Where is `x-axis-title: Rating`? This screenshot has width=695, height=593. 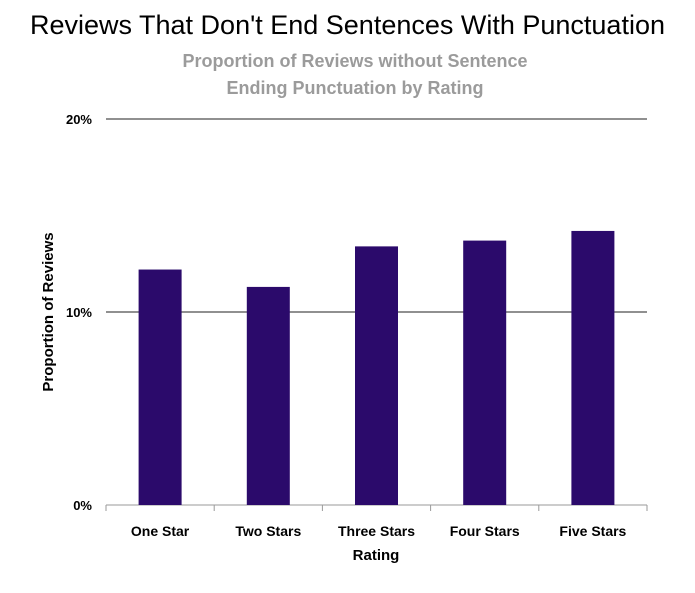
x-axis-title: Rating is located at coordinates (376, 555).